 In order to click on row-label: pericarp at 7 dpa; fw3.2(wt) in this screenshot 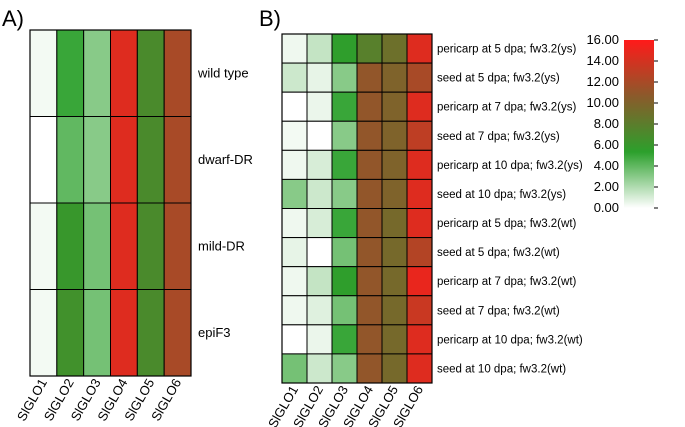, I will do `click(507, 282)`.